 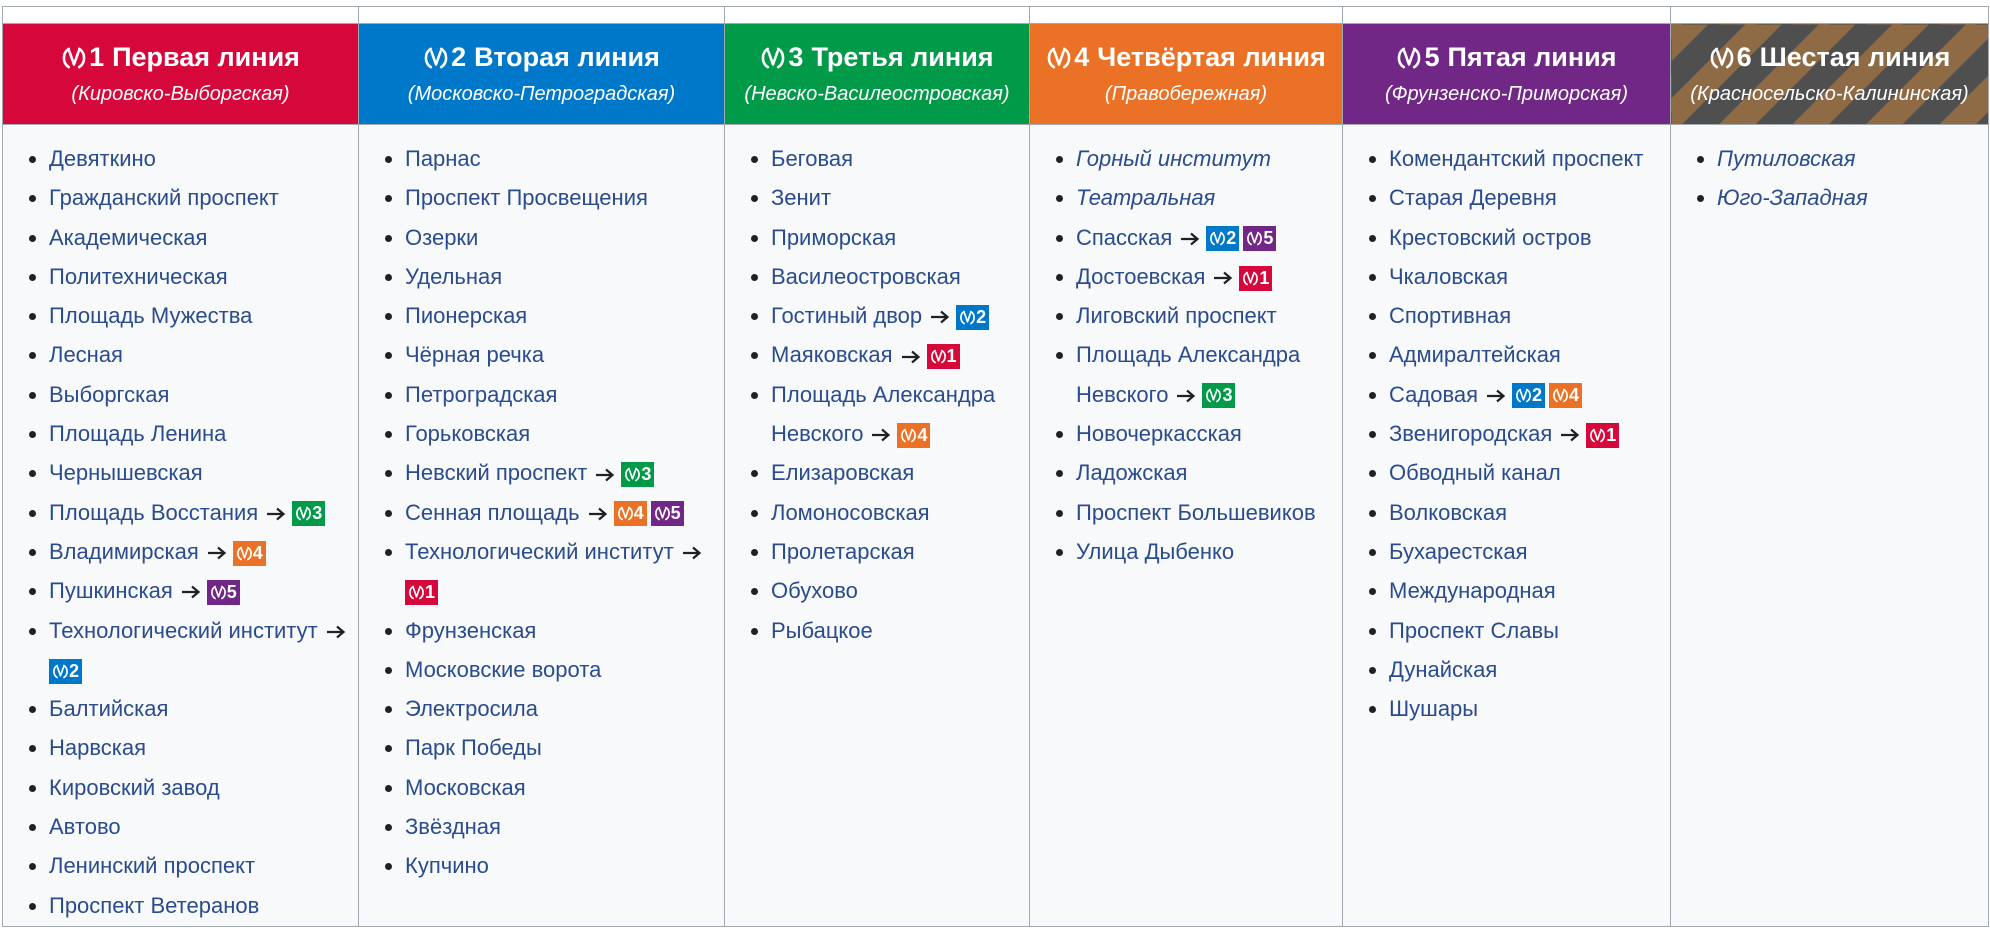 What do you see at coordinates (1450, 316) in the screenshot?
I see `station-link: Спортивная` at bounding box center [1450, 316].